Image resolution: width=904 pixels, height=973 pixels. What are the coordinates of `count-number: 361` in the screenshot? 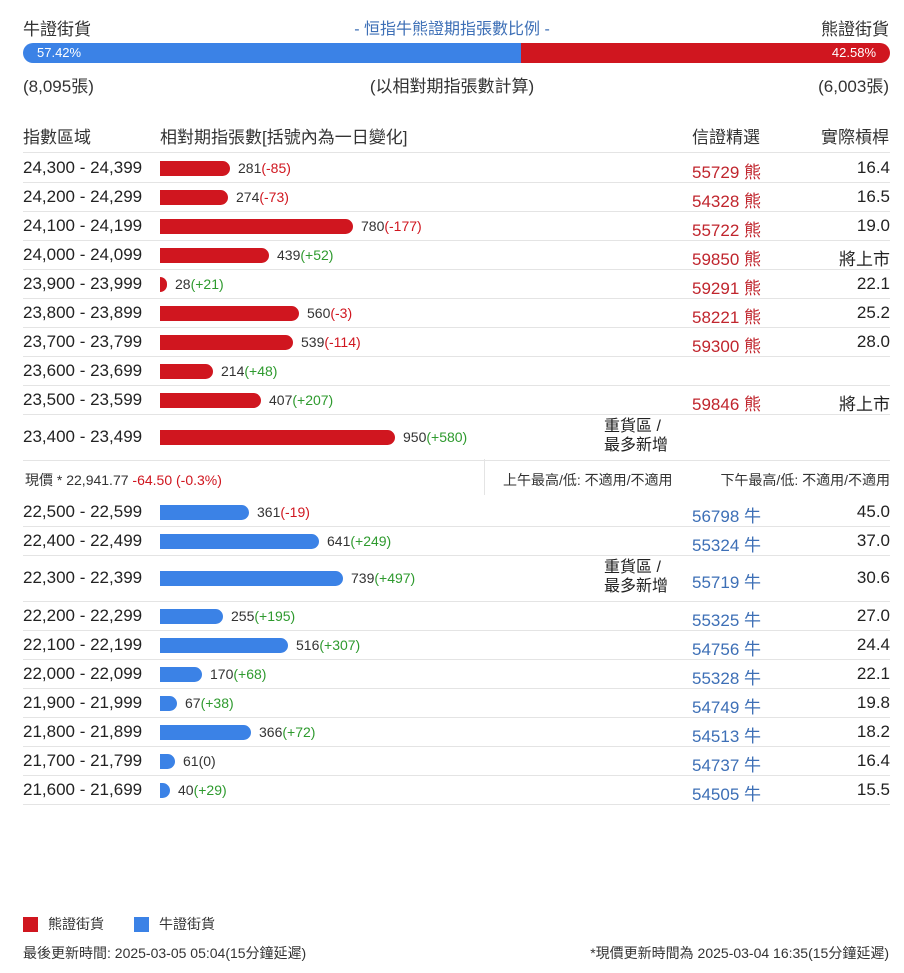 It's located at (269, 511).